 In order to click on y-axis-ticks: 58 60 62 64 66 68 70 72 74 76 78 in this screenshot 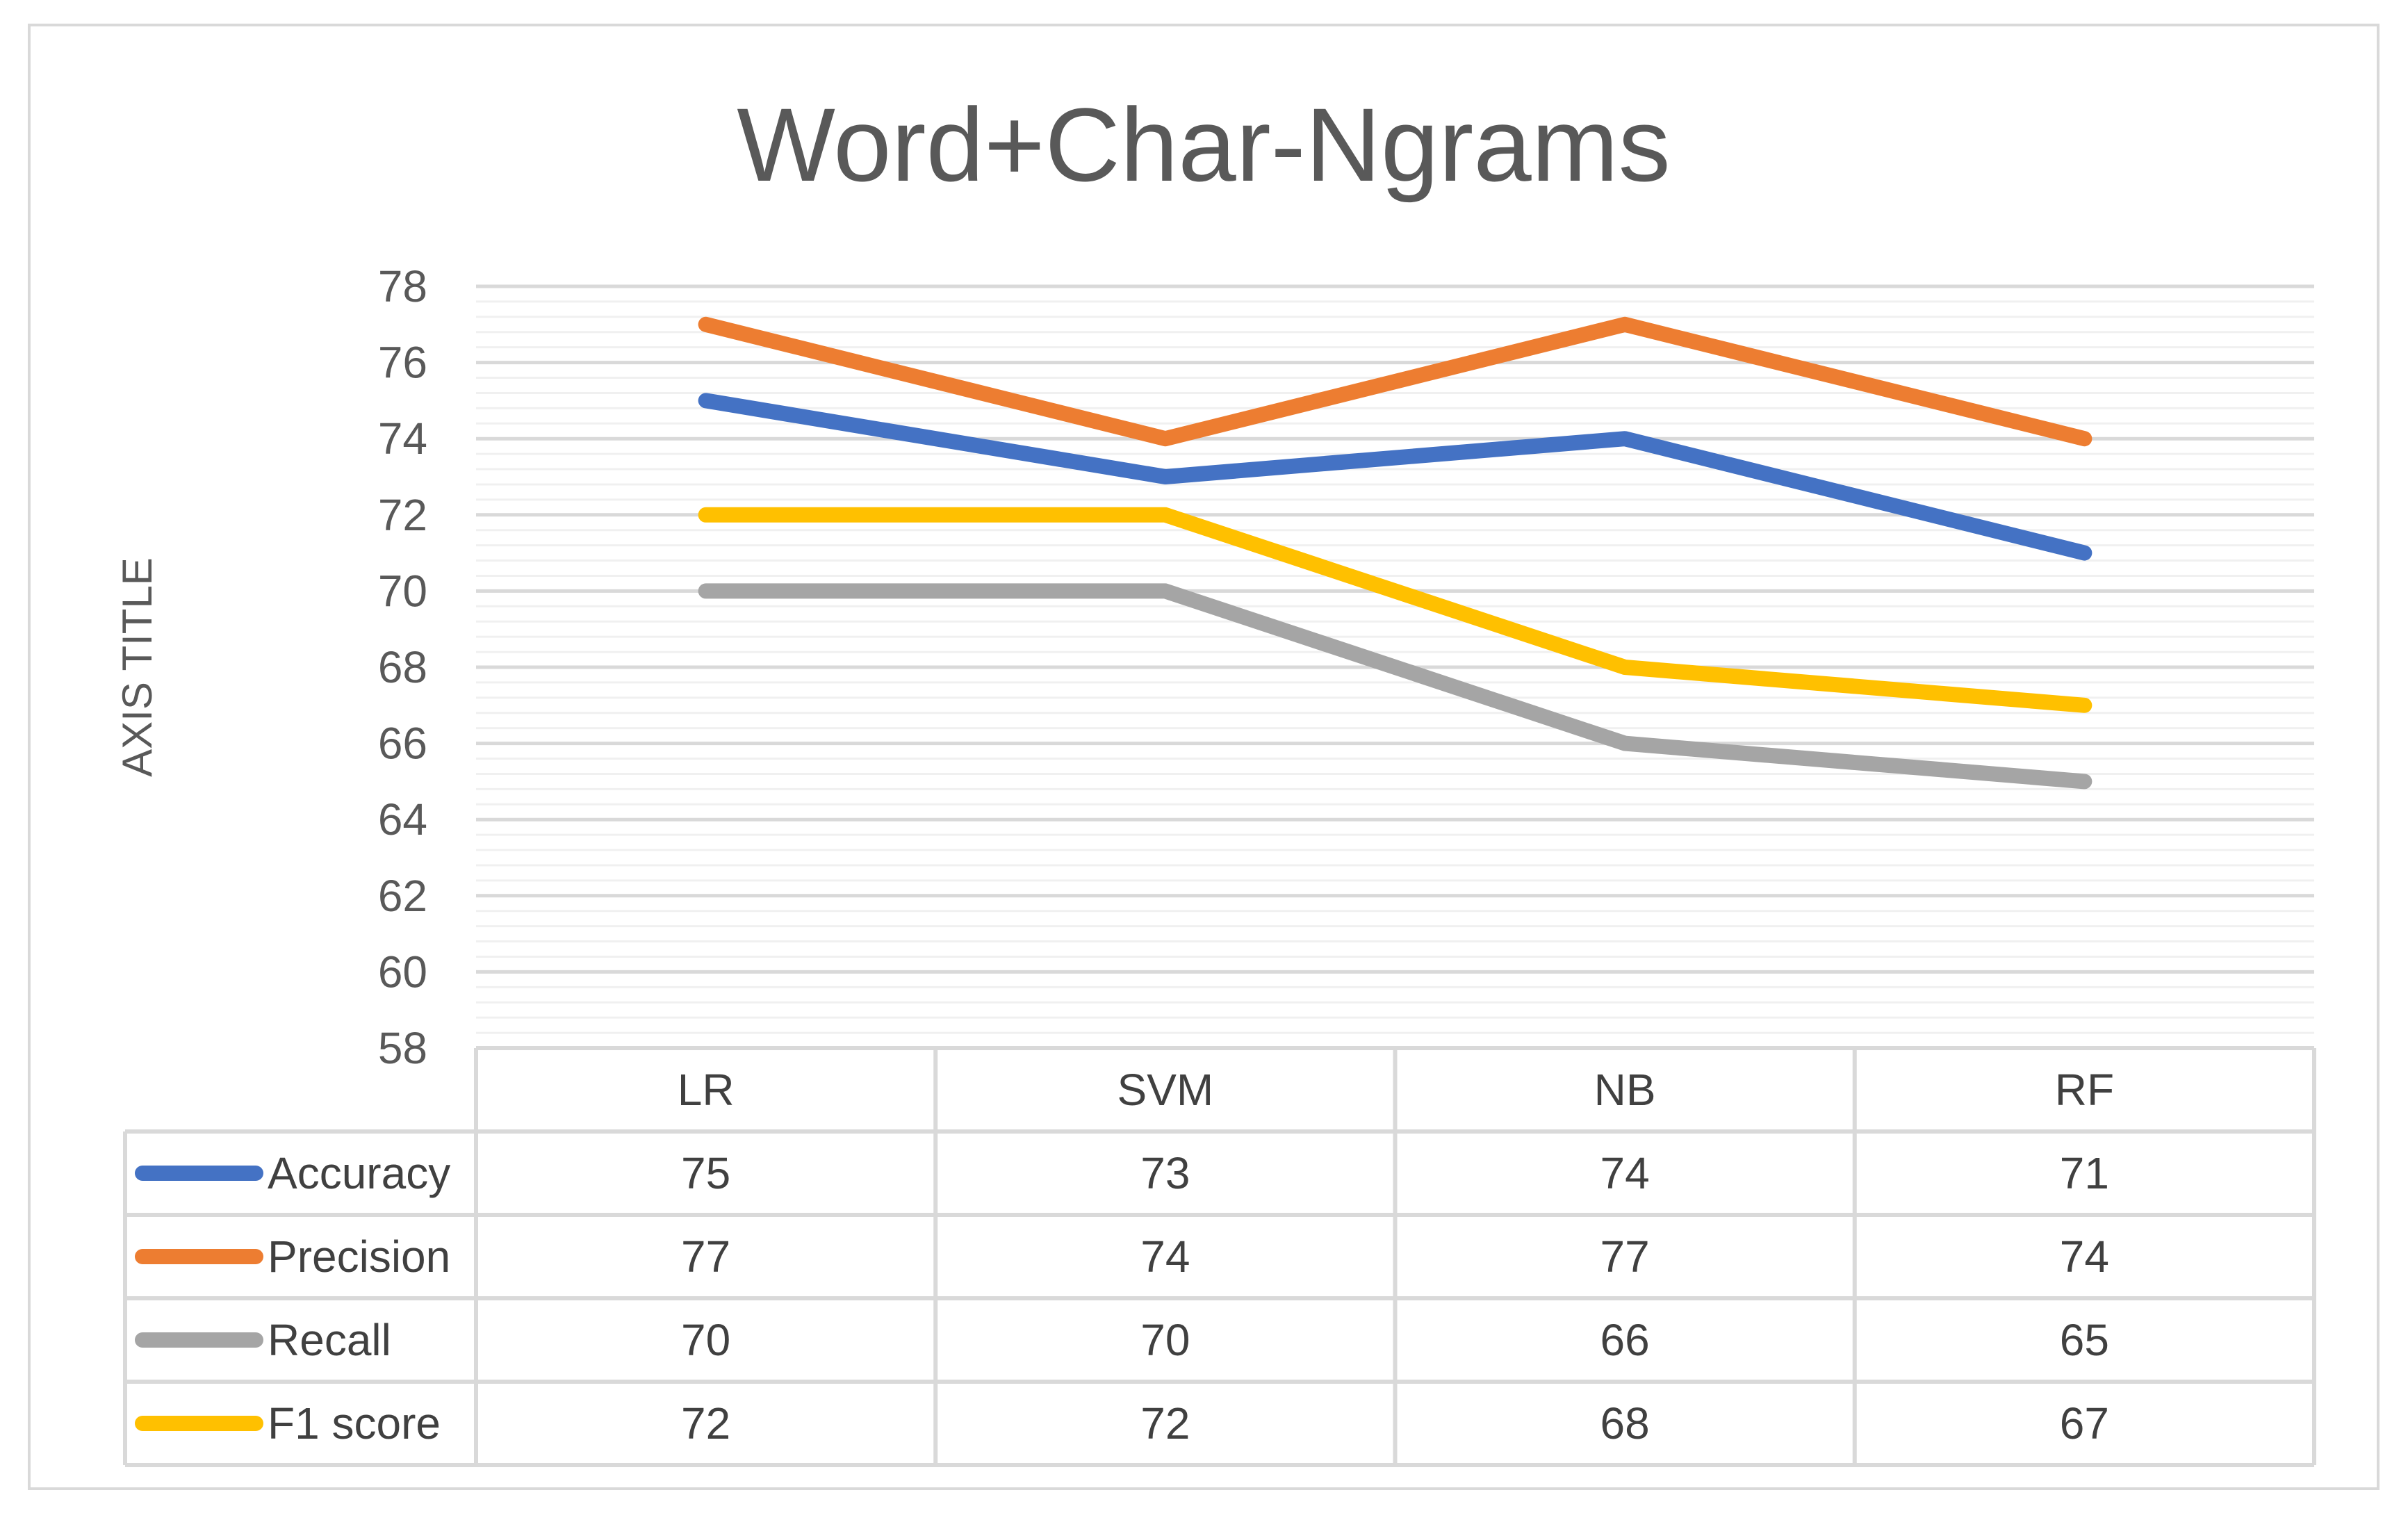, I will do `click(402, 667)`.